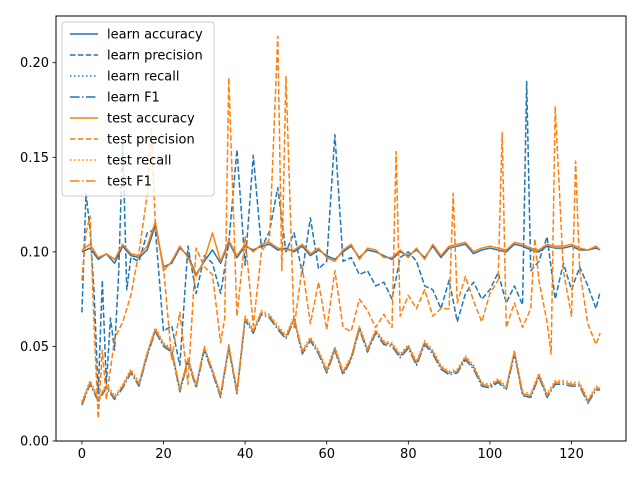 The height and width of the screenshot is (480, 640). I want to click on series-line-test-accuracy, so click(341, 249).